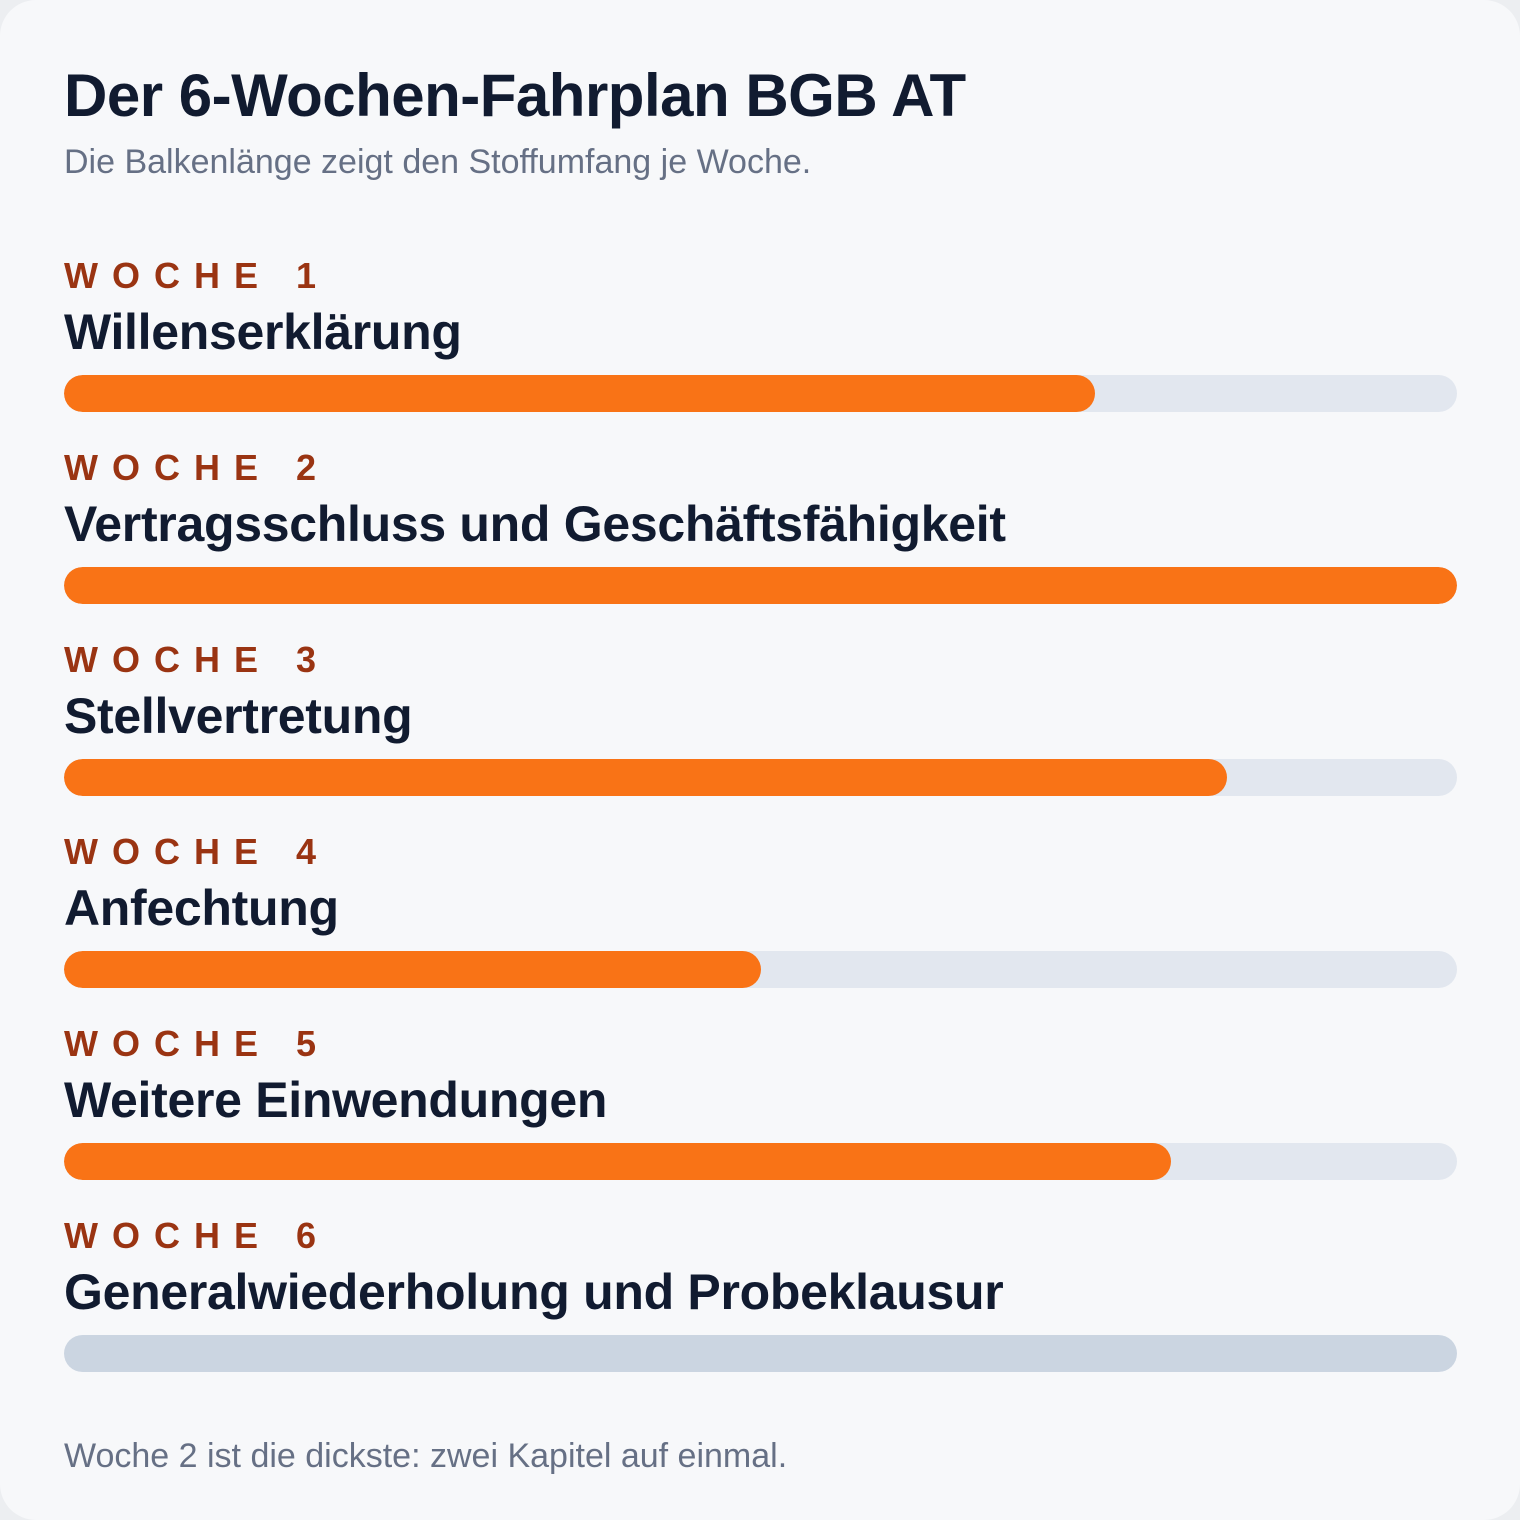  Describe the element at coordinates (760, 928) in the screenshot. I see `week-4: WOCHE 4 Anfechtung` at that location.